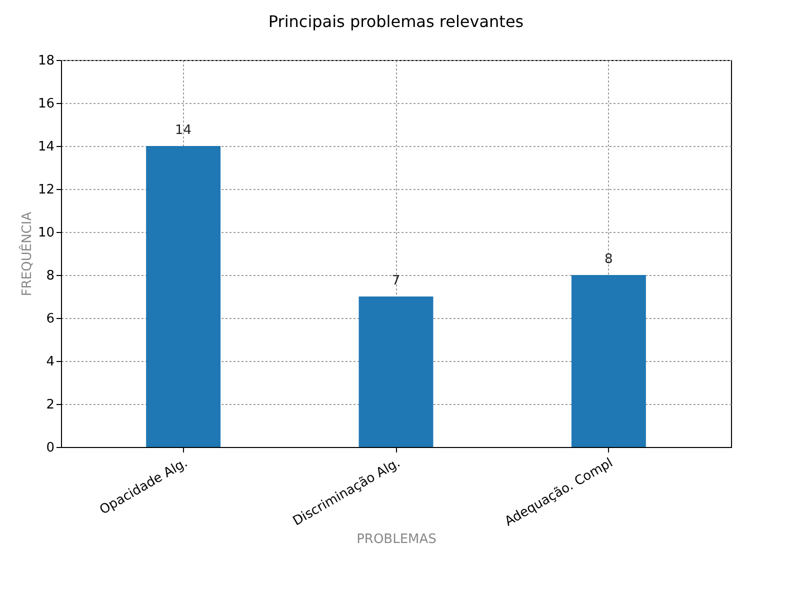  I want to click on y-tick-label: 8, so click(50, 276).